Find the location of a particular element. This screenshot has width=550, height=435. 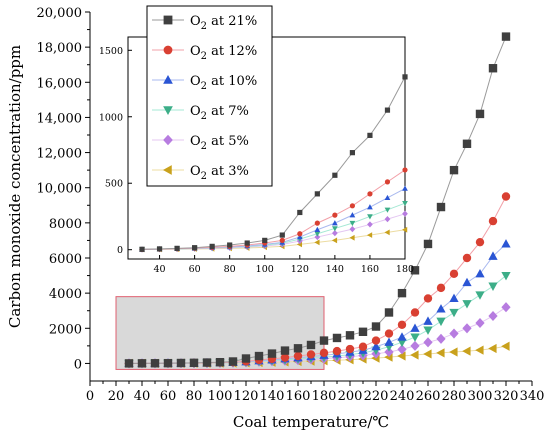

legend-item: O2 at 3% is located at coordinates (200, 173).